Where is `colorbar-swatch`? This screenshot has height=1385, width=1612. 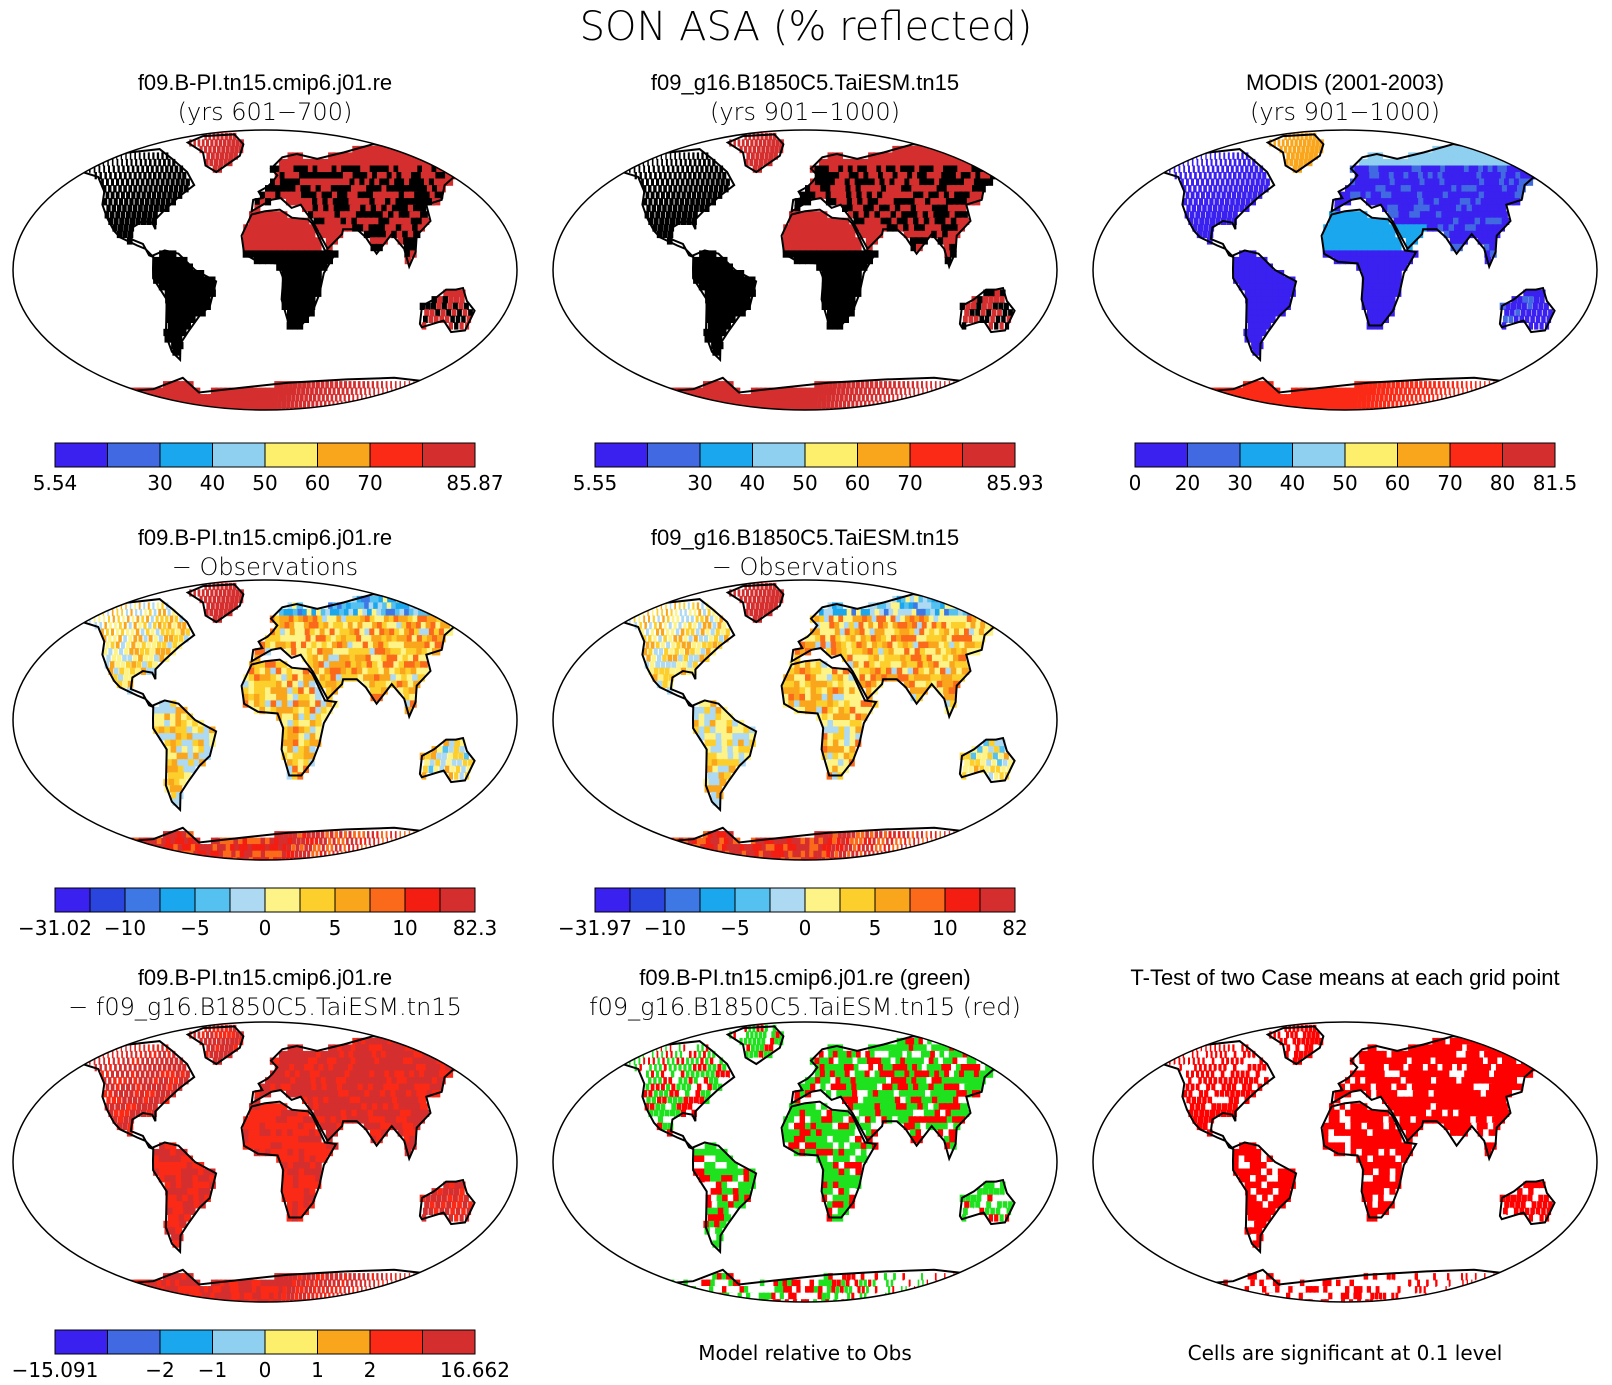
colorbar-swatch is located at coordinates (81, 455).